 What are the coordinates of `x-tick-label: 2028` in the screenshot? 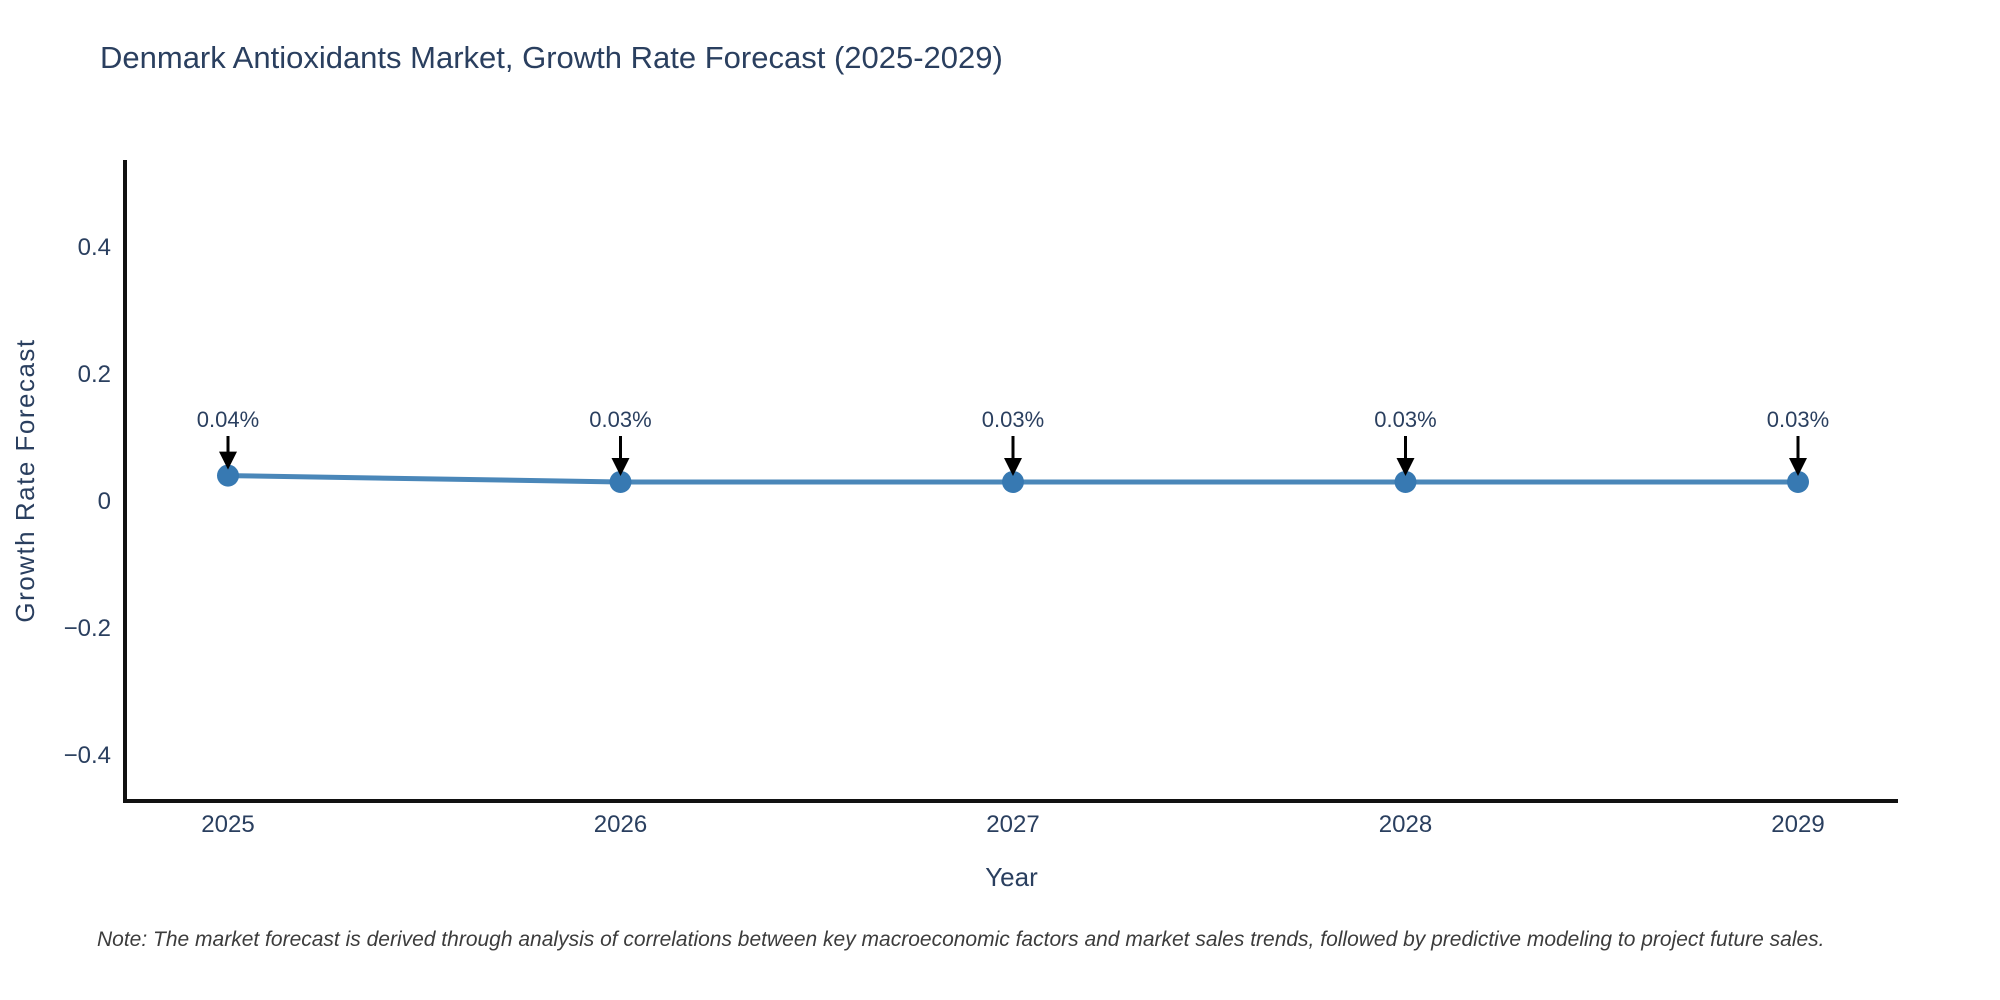 It's located at (1405, 824).